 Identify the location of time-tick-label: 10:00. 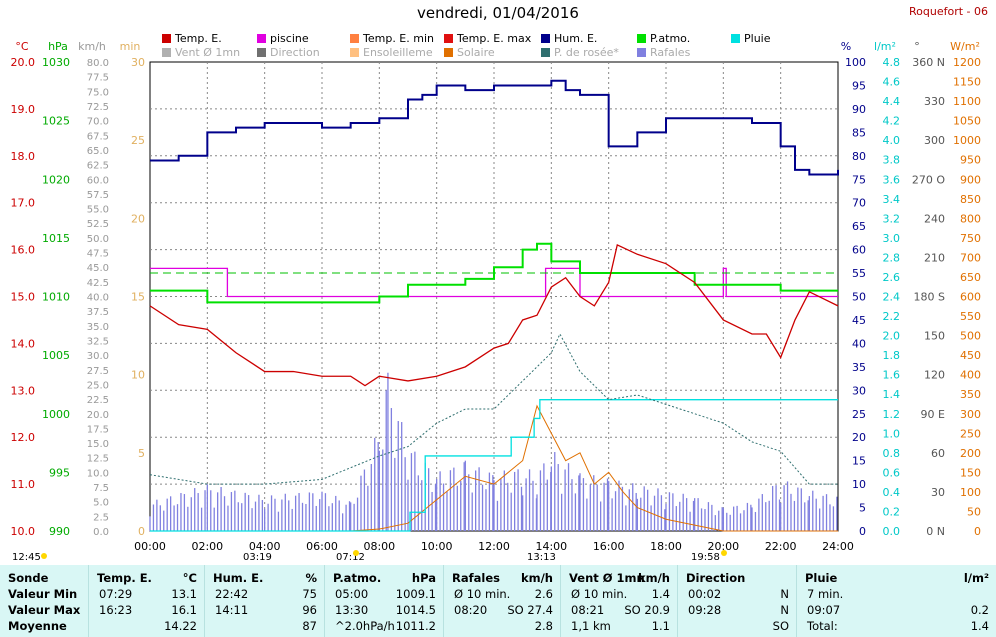
(437, 546).